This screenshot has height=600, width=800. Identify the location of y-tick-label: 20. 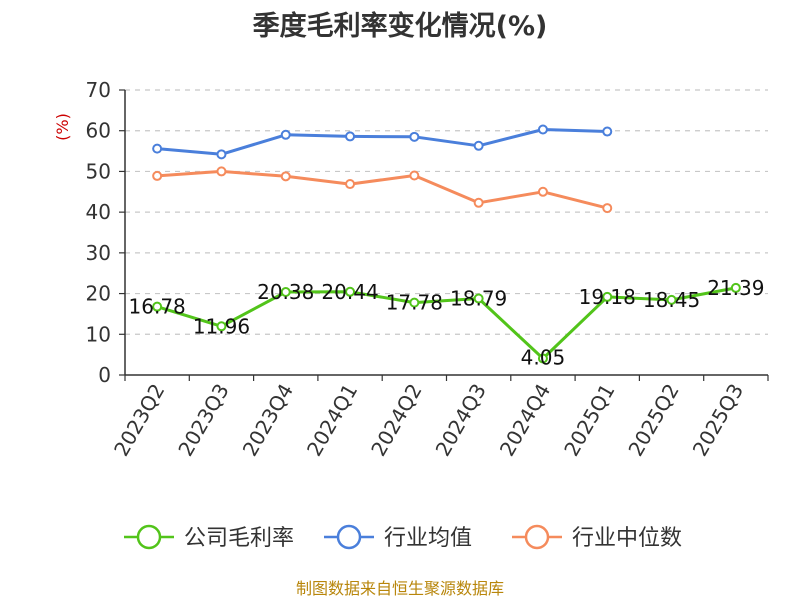
(98, 294).